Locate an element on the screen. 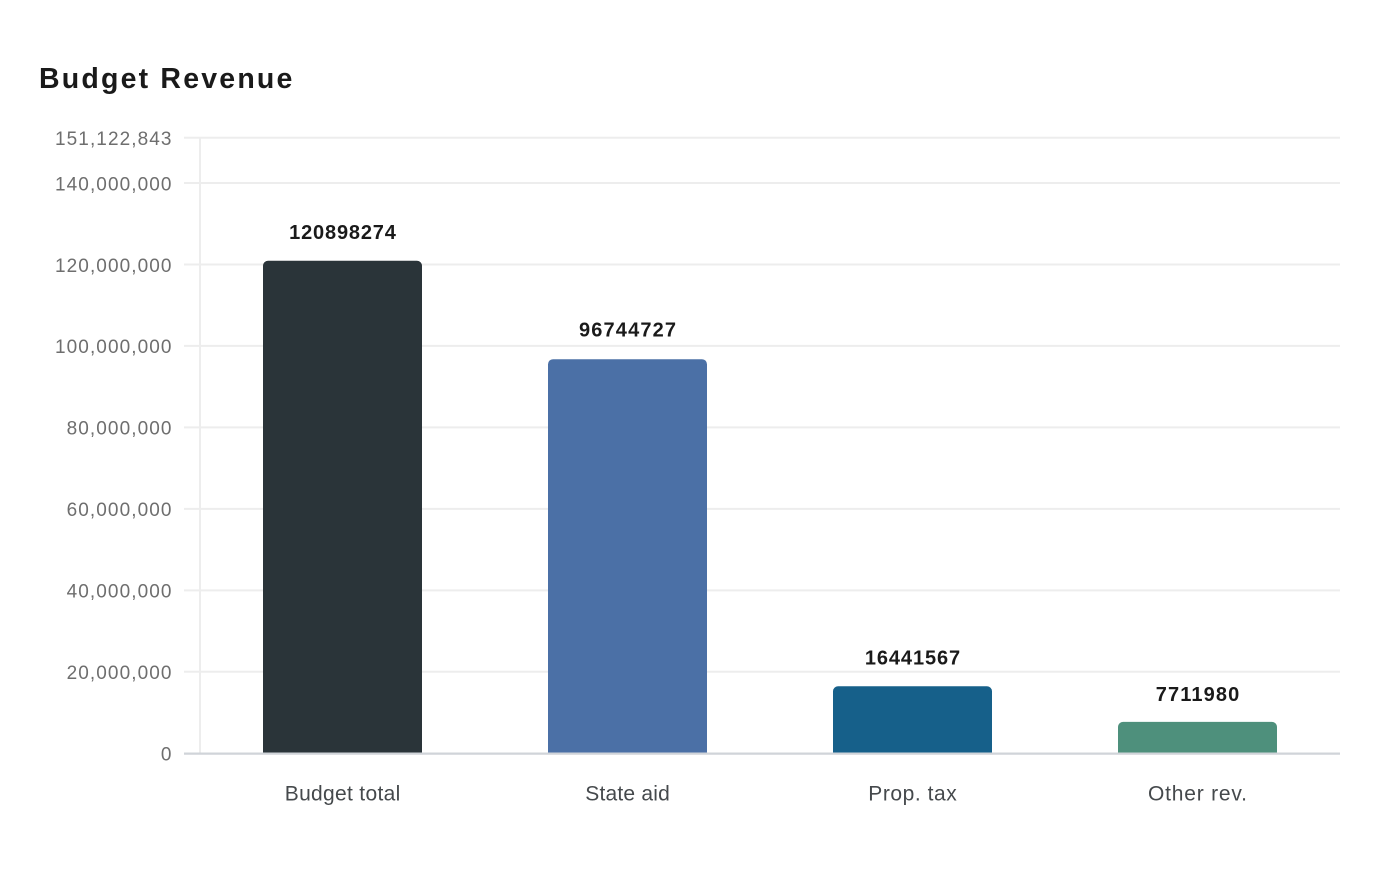  svg-text: 7711980 is located at coordinates (1198, 695).